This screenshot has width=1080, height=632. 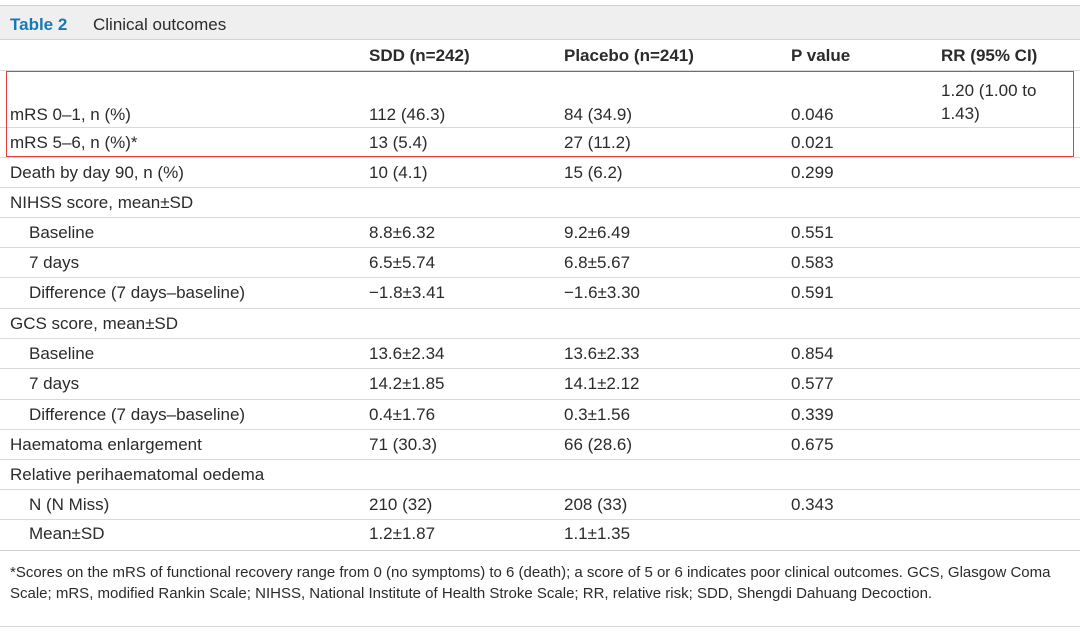 I want to click on p-value: 0.299, so click(x=812, y=172).